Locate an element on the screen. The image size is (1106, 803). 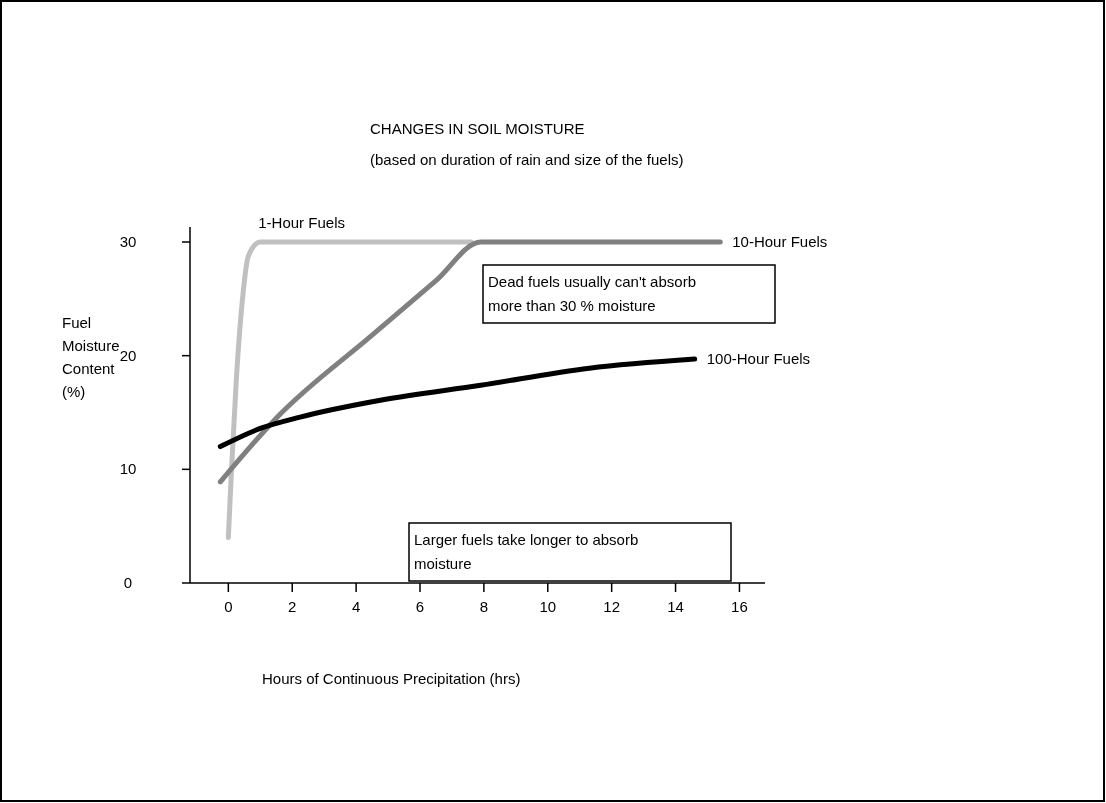
annotation: Dead fuels usually can't absorb more than 30 % moisture is located at coordinates (592, 293).